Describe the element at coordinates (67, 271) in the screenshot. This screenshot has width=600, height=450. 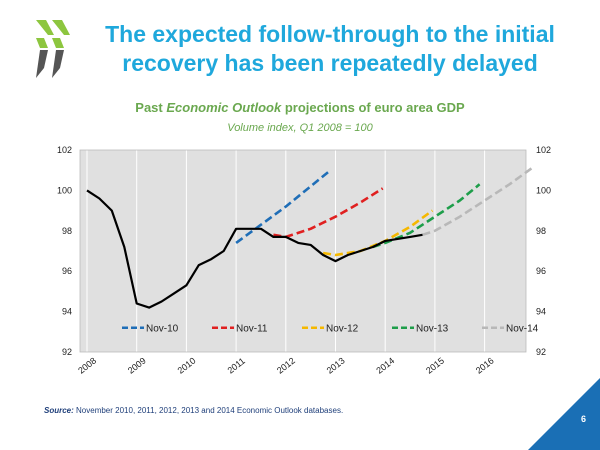
I see `y-tick-left-96: 96` at that location.